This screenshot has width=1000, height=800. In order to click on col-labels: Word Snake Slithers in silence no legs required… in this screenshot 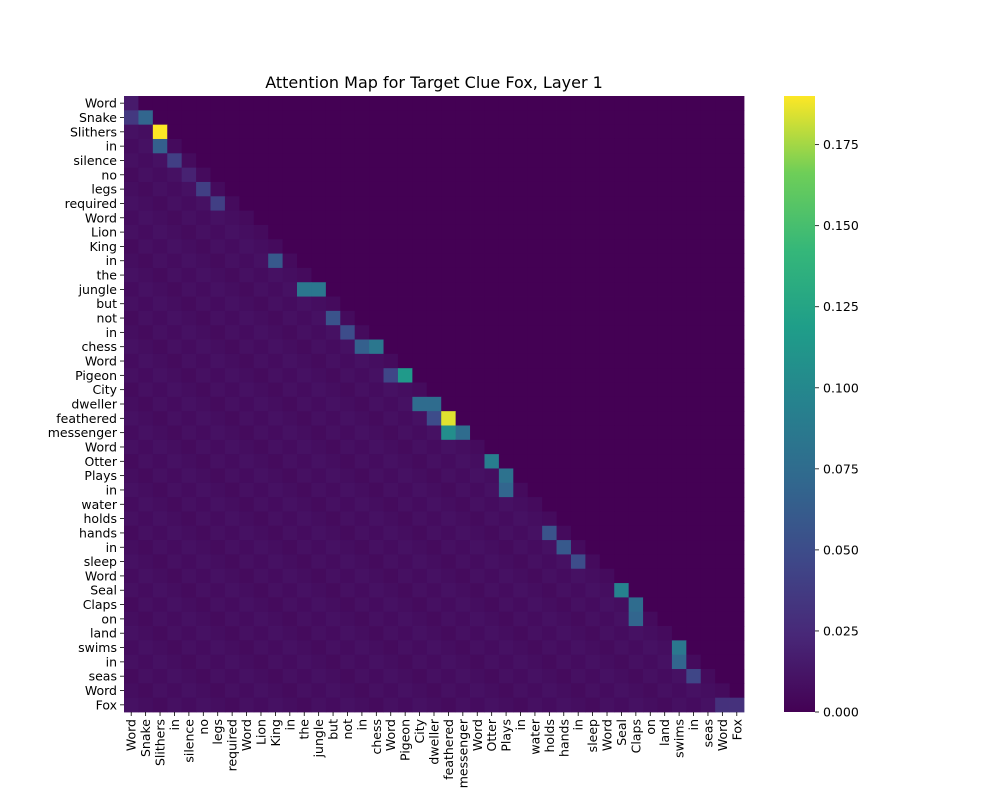, I will do `click(434, 750)`.